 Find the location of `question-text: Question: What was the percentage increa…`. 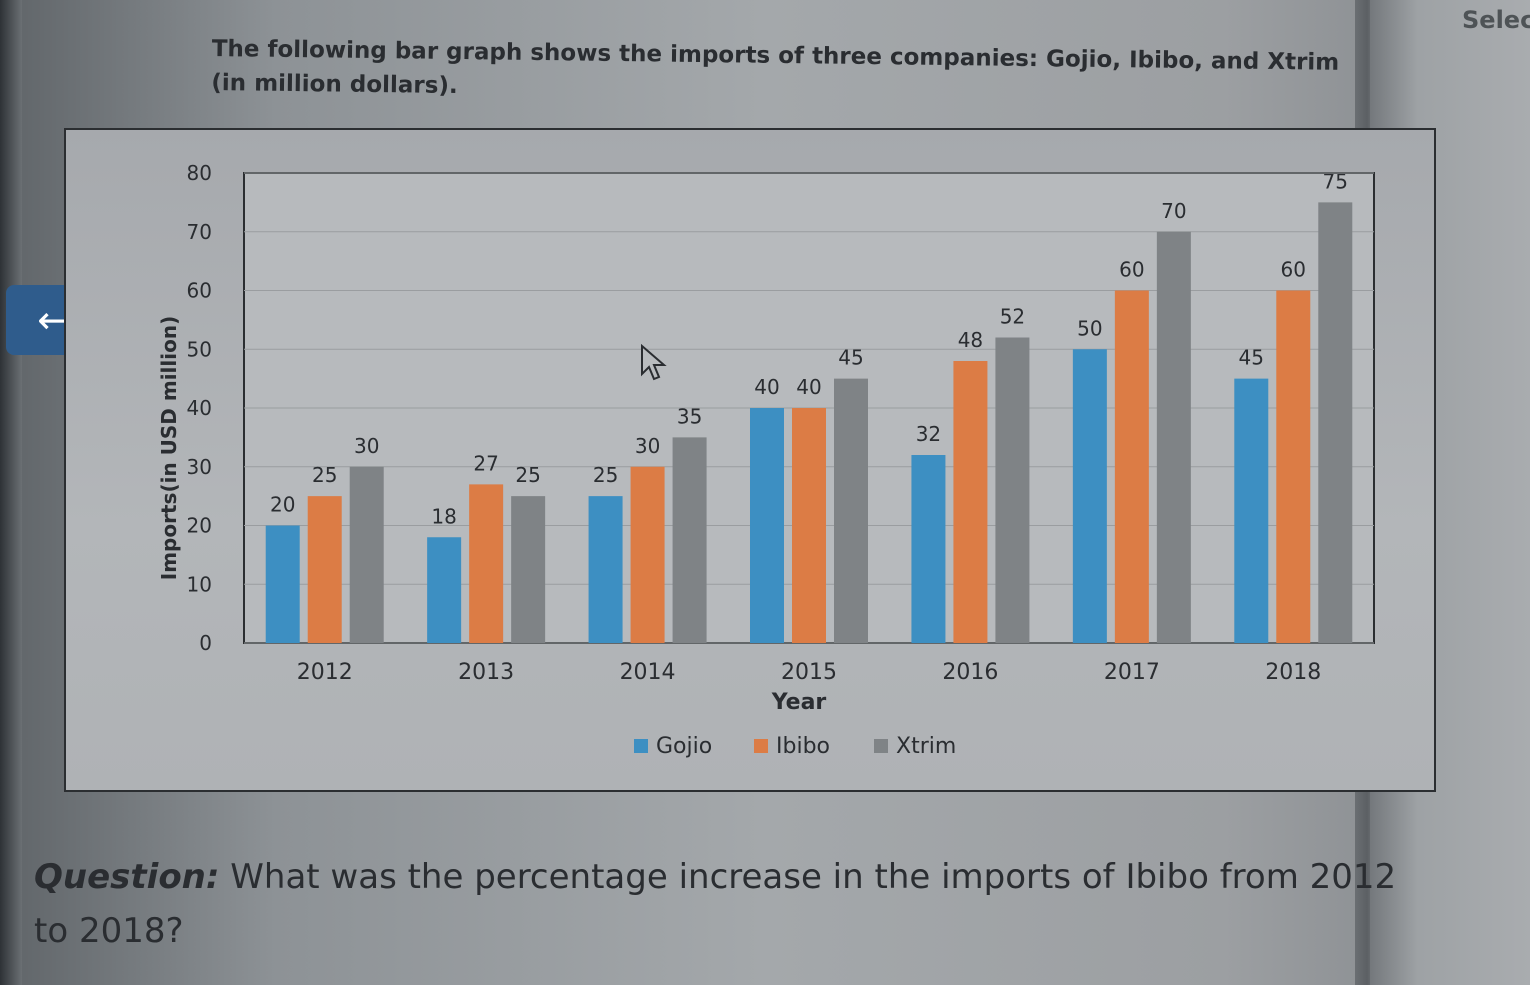

question-text: Question: What was the percentage increa… is located at coordinates (724, 904).